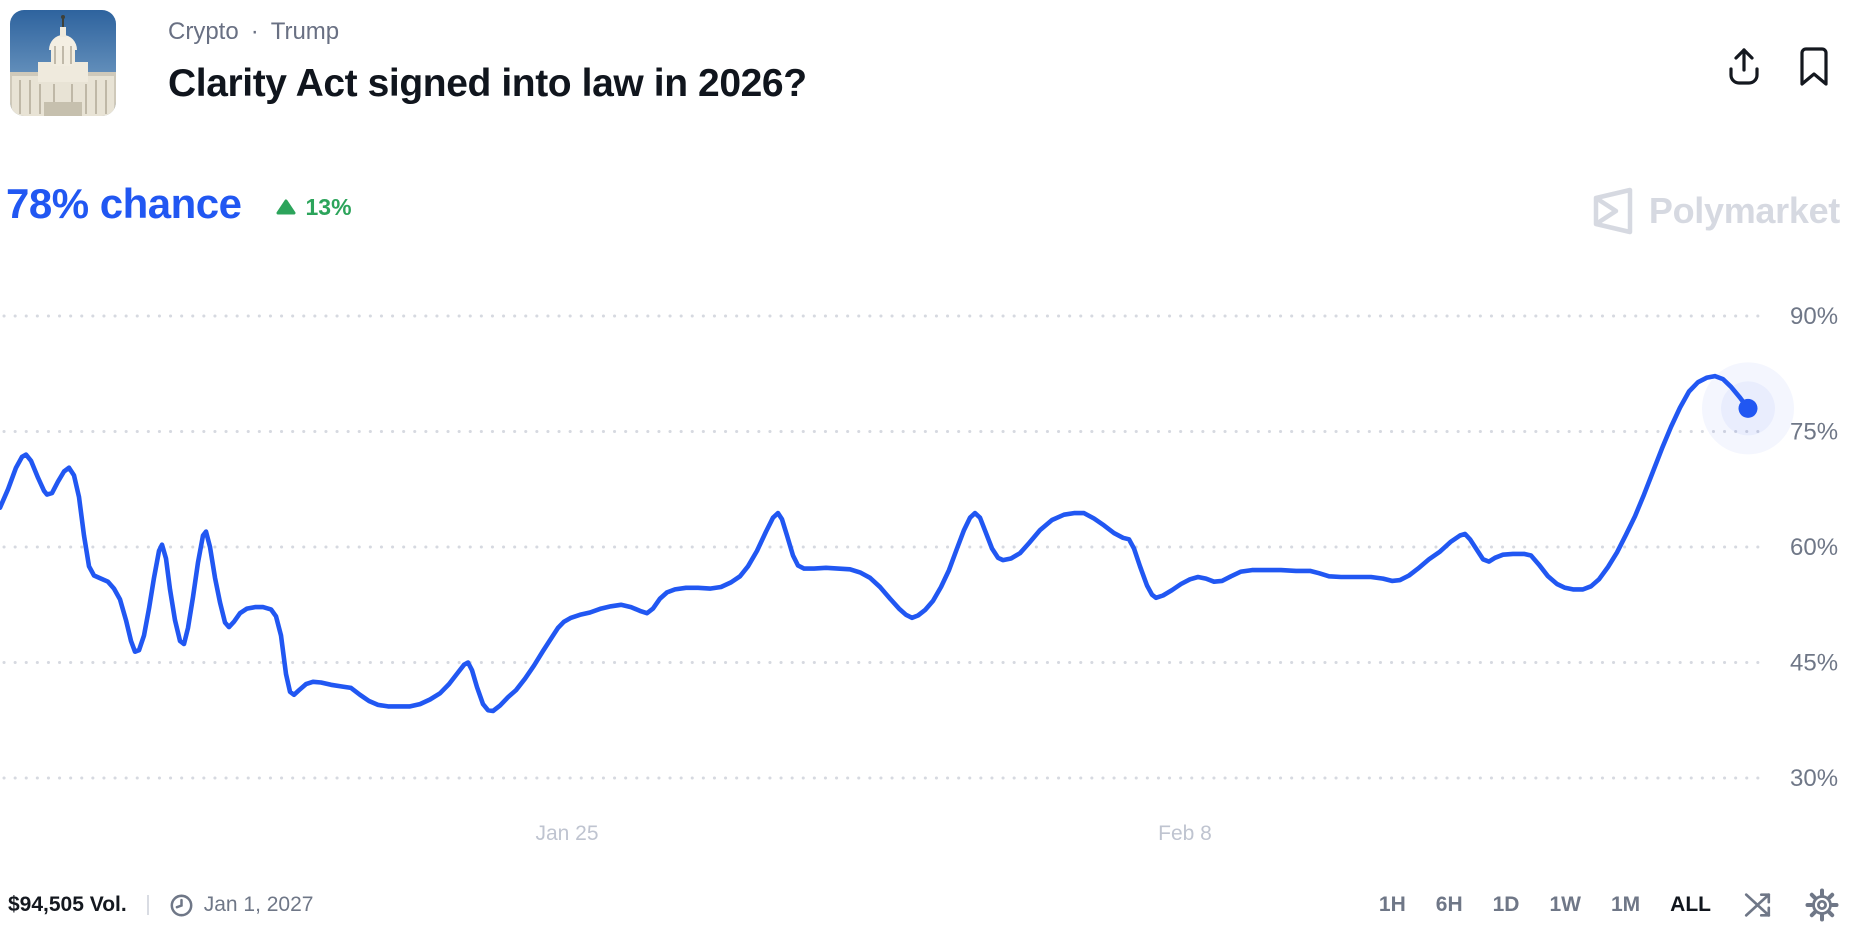 The width and height of the screenshot is (1854, 930). What do you see at coordinates (487, 32) in the screenshot?
I see `breadcrumb: Crypto · Trump` at bounding box center [487, 32].